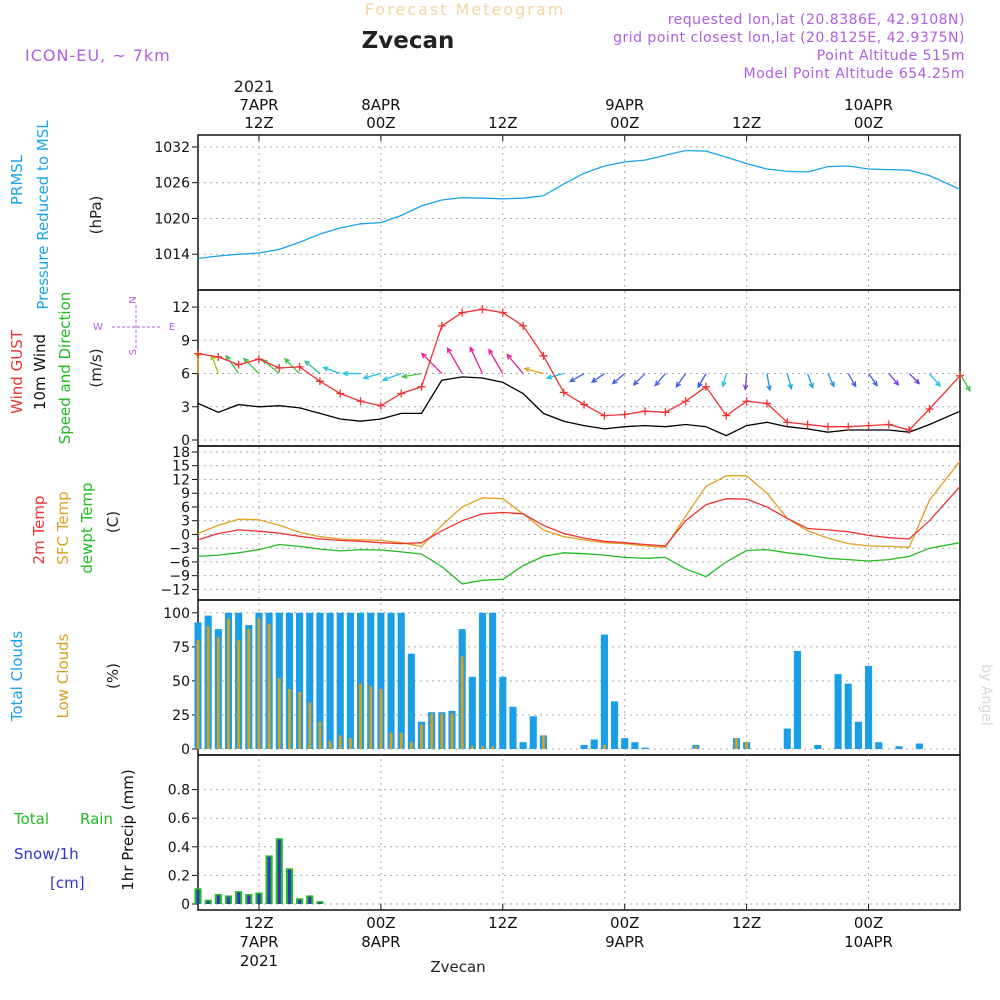 The width and height of the screenshot is (1000, 1000). Describe the element at coordinates (868, 123) in the screenshot. I see `top-hour-label: 00Z` at that location.